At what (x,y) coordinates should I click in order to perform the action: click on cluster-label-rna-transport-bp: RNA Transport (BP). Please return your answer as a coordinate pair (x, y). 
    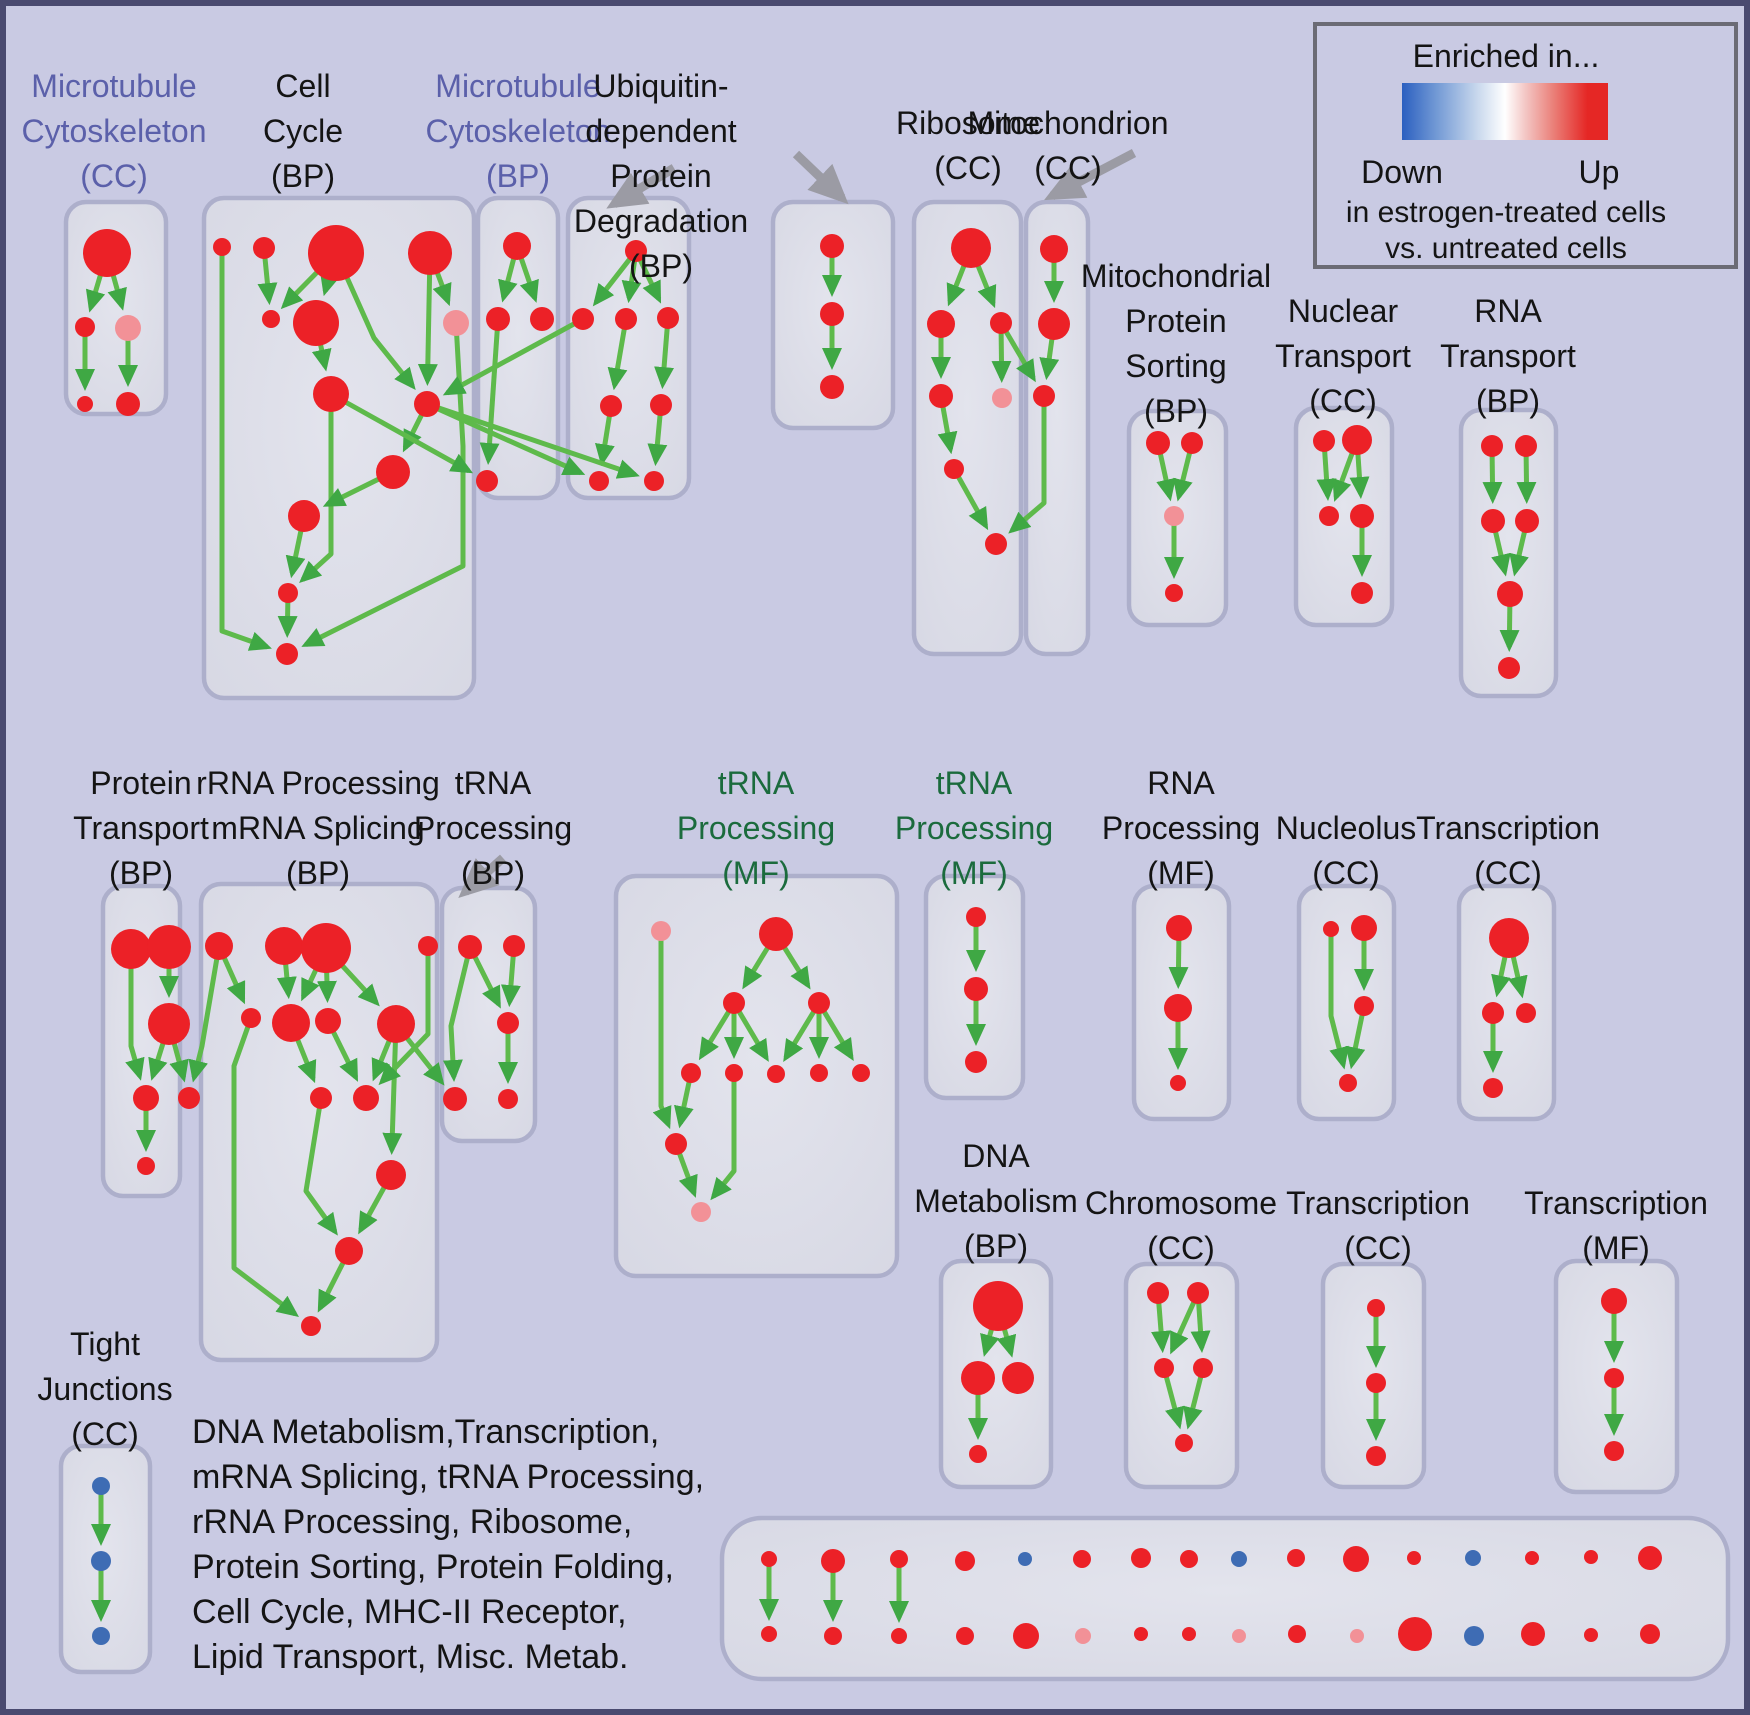
    Looking at the image, I should click on (1508, 356).